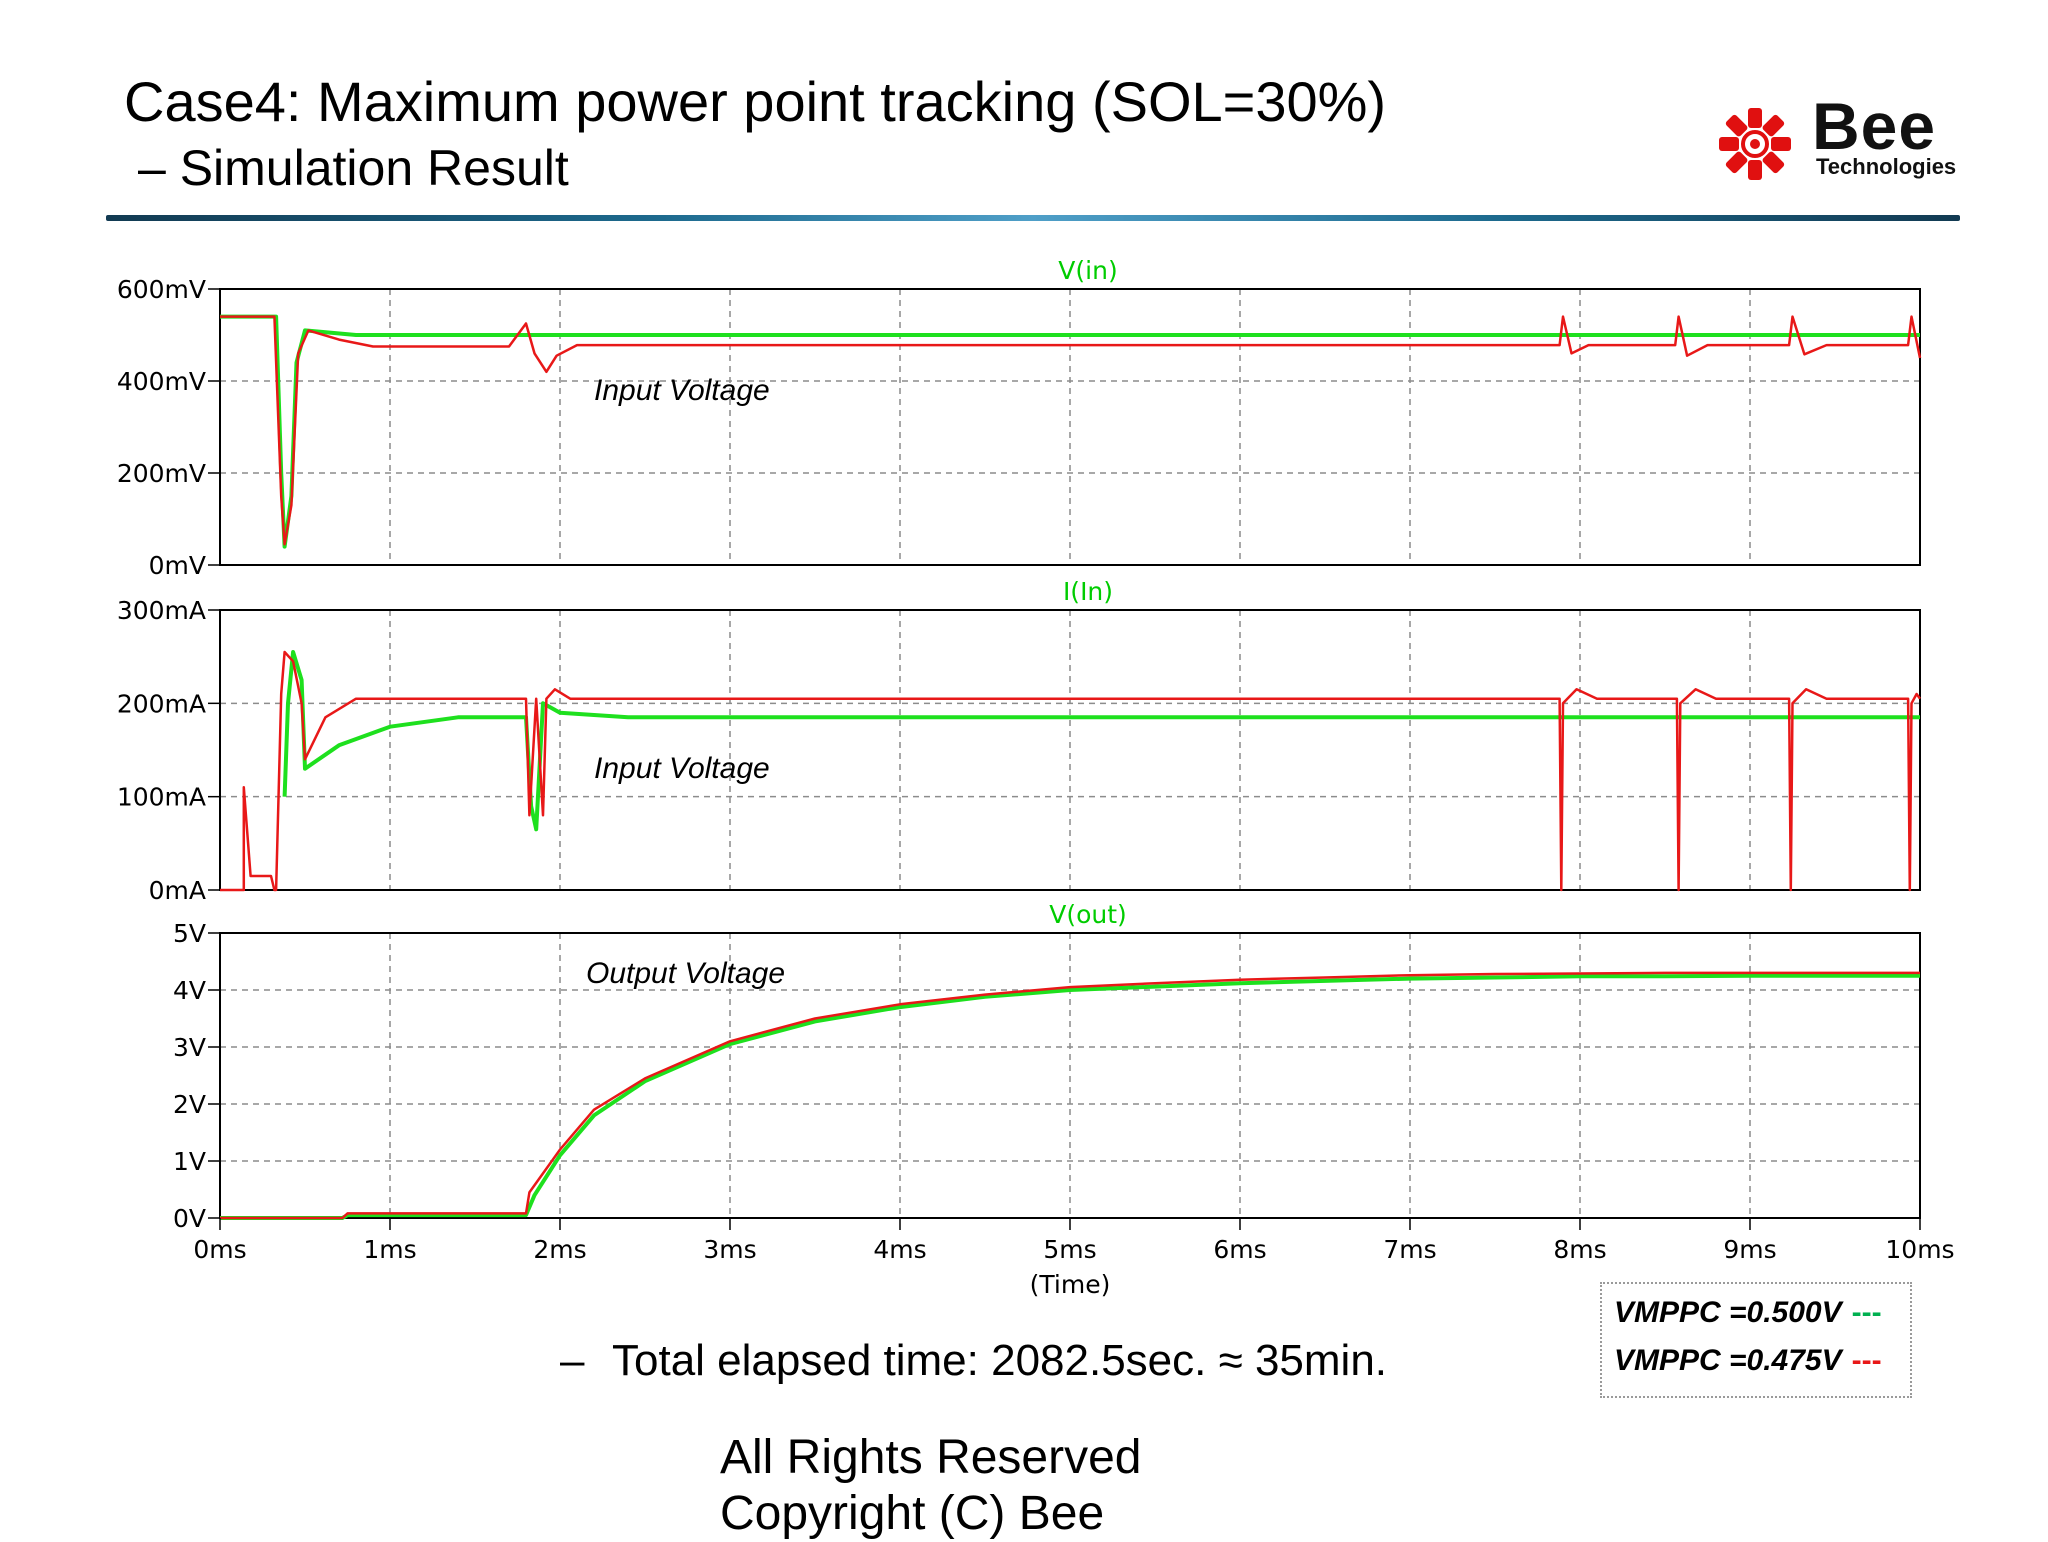 Image resolution: width=2048 pixels, height=1542 pixels. I want to click on plot-frame, so click(1070, 427).